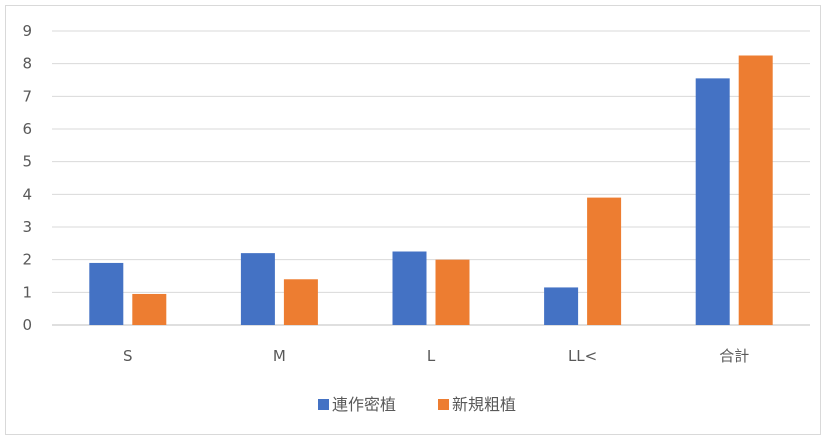 This screenshot has width=826, height=440. Describe the element at coordinates (27, 96) in the screenshot. I see `y-tick-label: 7` at that location.